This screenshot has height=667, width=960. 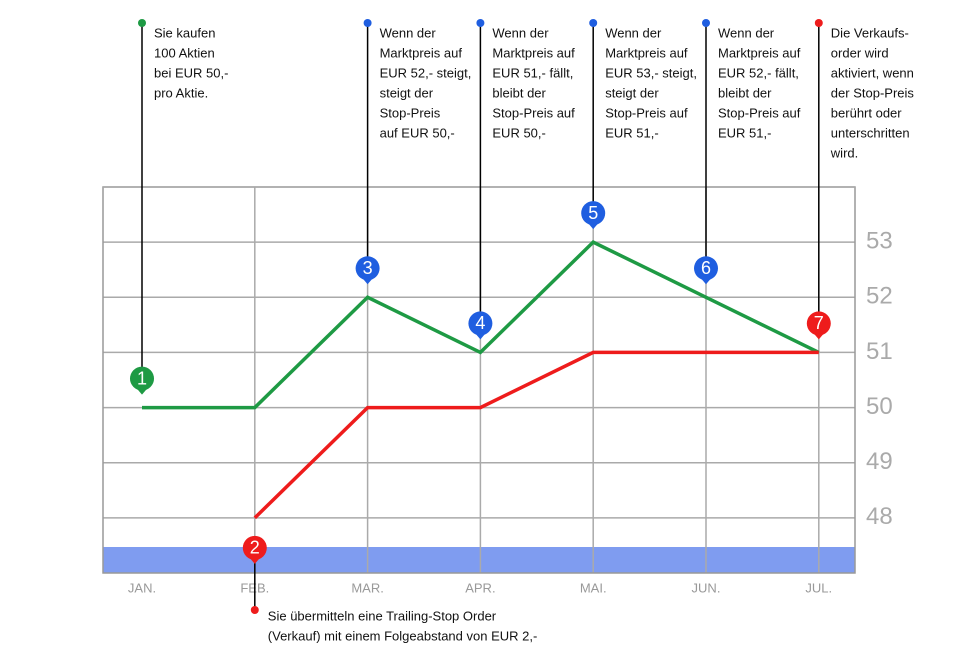 I want to click on marker-label: 1, so click(x=142, y=378).